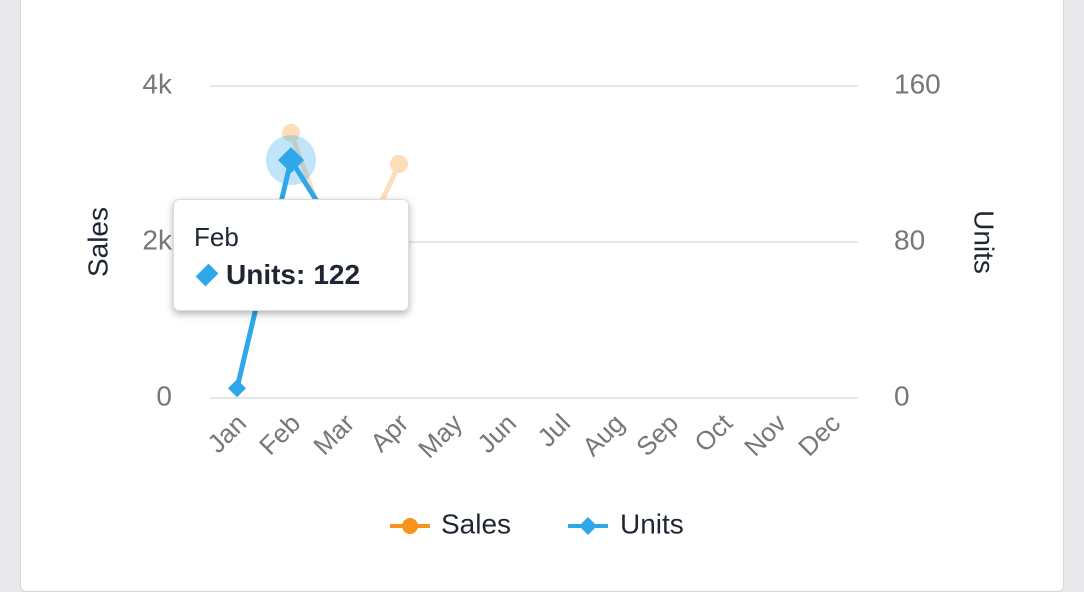 The image size is (1084, 592). I want to click on x-tick-label: Apr, so click(389, 433).